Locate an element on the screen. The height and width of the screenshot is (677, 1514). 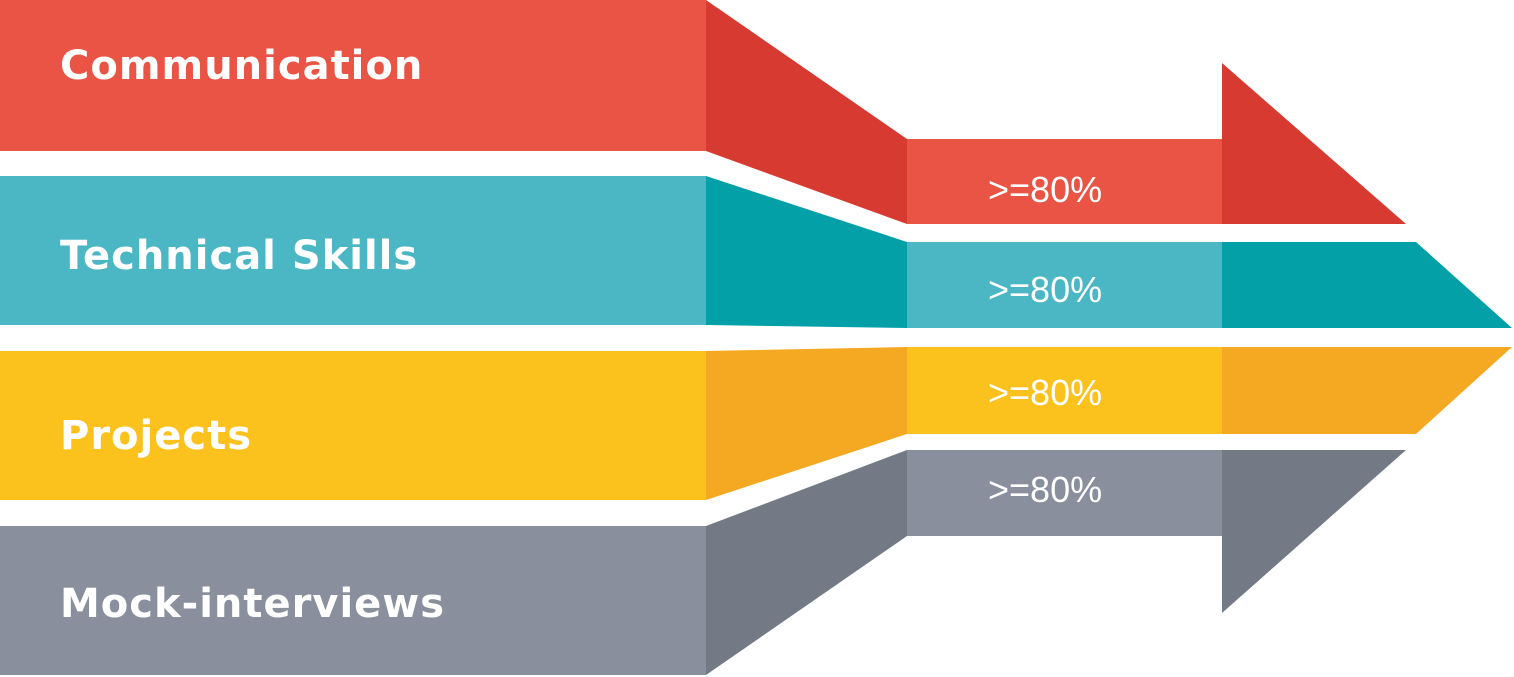
stage-label-mock-interviews: Mock-interviews is located at coordinates (253, 604).